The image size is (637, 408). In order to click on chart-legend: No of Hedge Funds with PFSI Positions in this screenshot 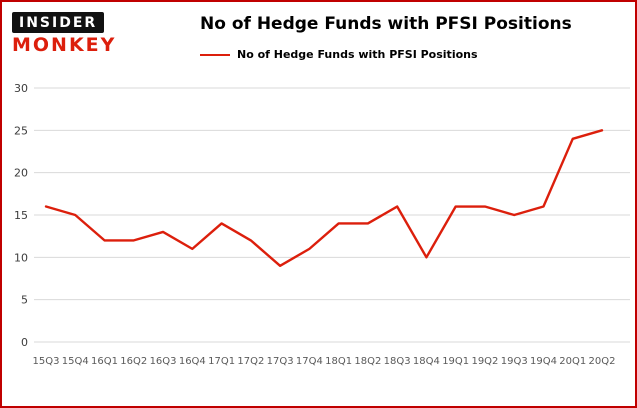, I will do `click(386, 54)`.